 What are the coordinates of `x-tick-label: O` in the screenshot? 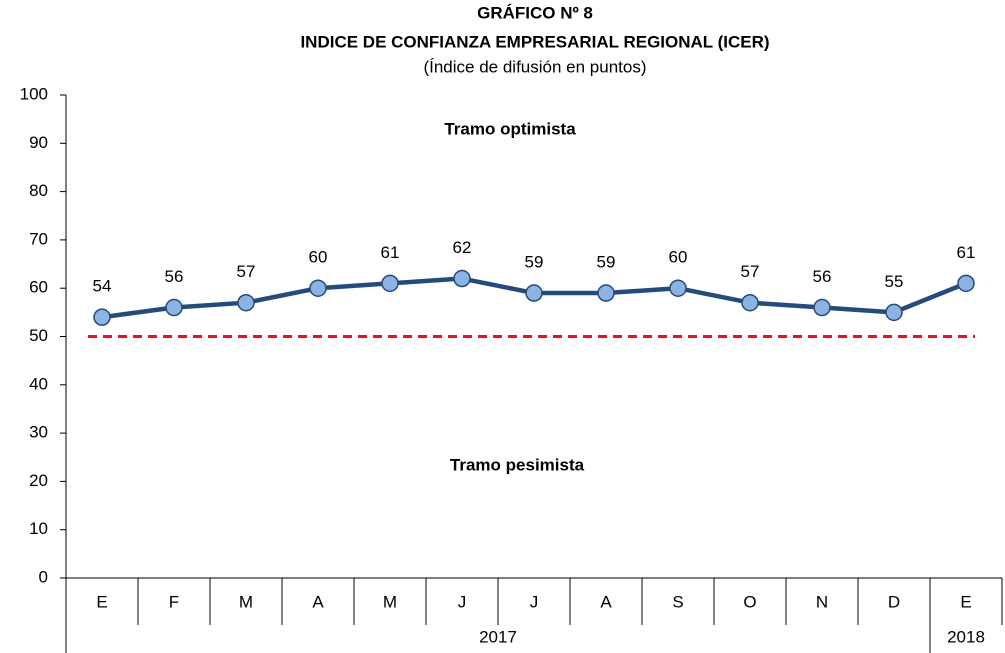 It's located at (749, 601).